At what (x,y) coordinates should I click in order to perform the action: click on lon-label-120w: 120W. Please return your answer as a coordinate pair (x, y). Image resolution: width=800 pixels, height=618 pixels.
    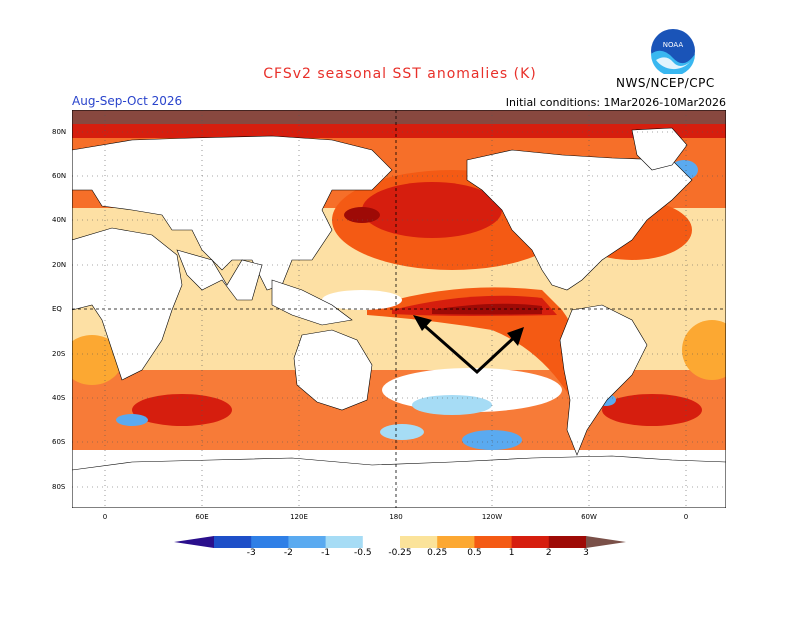
    Looking at the image, I should click on (492, 517).